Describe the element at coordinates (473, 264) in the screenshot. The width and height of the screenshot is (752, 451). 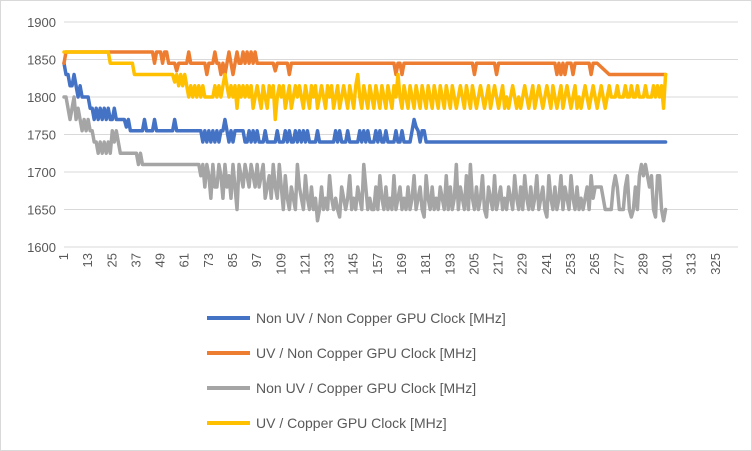
I see `x-tick-label: 205` at that location.